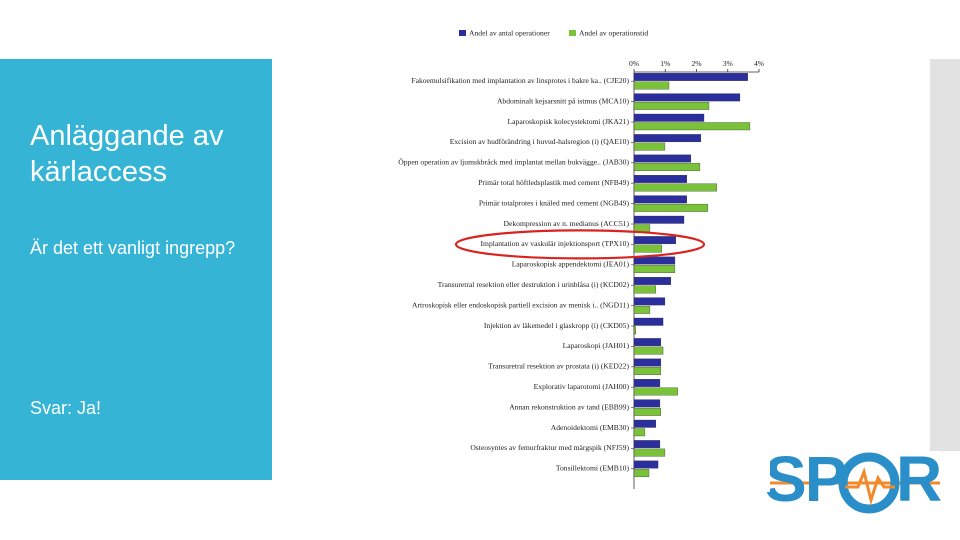 The width and height of the screenshot is (960, 540). What do you see at coordinates (569, 121) in the screenshot?
I see `category-label: Laparoskopisk kolecystektomi (JKA21)` at bounding box center [569, 121].